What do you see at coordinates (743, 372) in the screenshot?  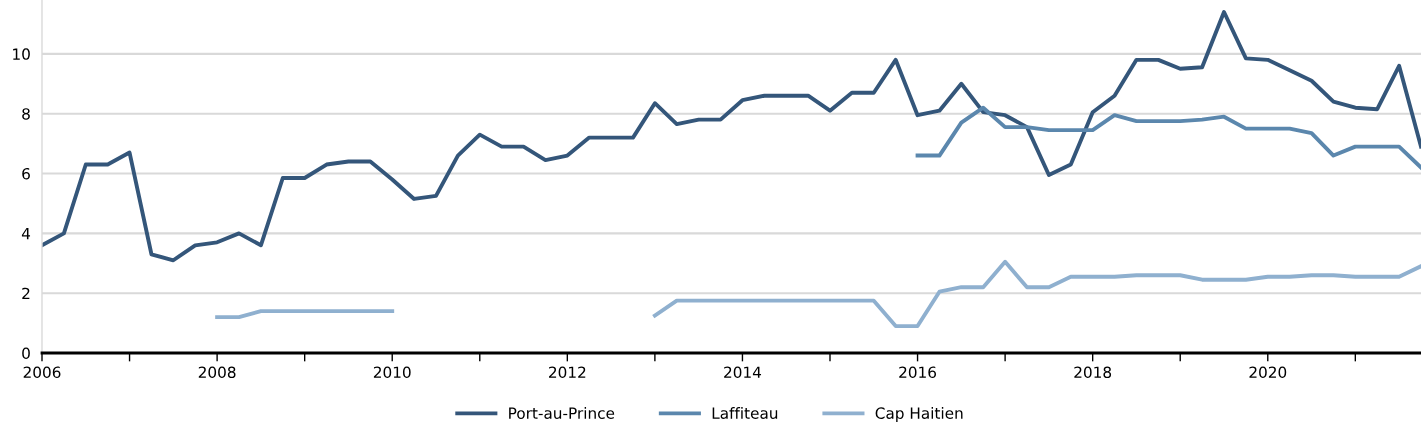 I see `x-tick-label: 2014` at bounding box center [743, 372].